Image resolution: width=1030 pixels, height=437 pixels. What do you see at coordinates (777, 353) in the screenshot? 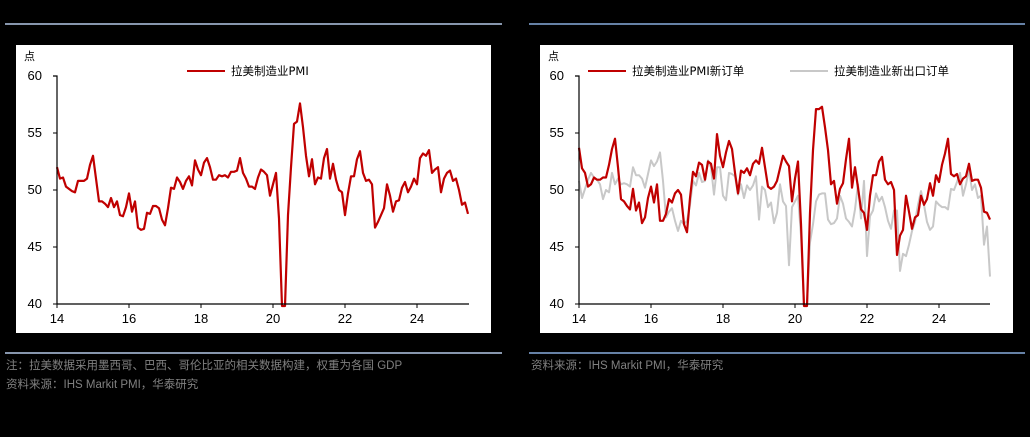
I see `right-bottom-rule` at bounding box center [777, 353].